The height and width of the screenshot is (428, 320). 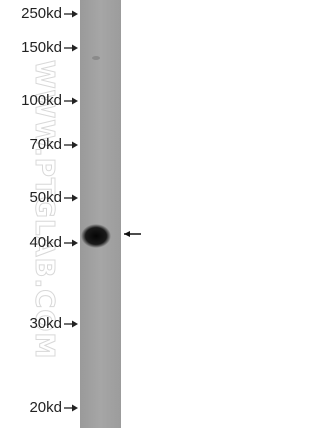 What do you see at coordinates (41, 13) in the screenshot?
I see `marker-label: 250kd` at bounding box center [41, 13].